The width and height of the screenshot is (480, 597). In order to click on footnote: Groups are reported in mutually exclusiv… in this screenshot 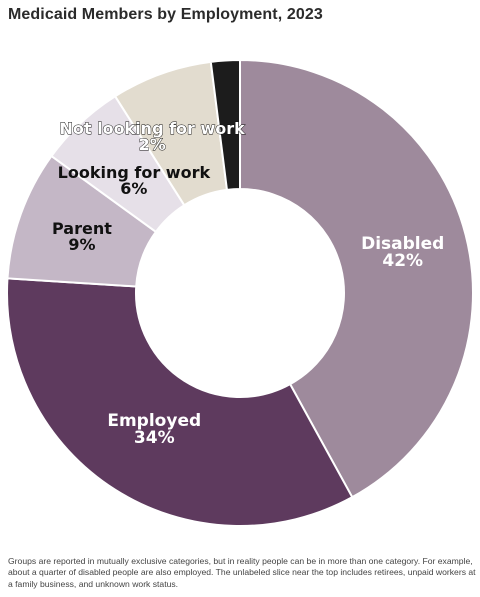, I will do `click(242, 572)`.